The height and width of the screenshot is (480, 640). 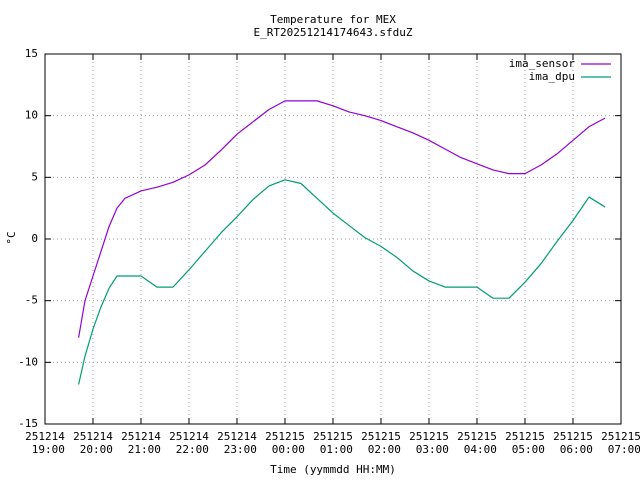 What do you see at coordinates (542, 63) in the screenshot?
I see `legend-label: ima_sensor` at bounding box center [542, 63].